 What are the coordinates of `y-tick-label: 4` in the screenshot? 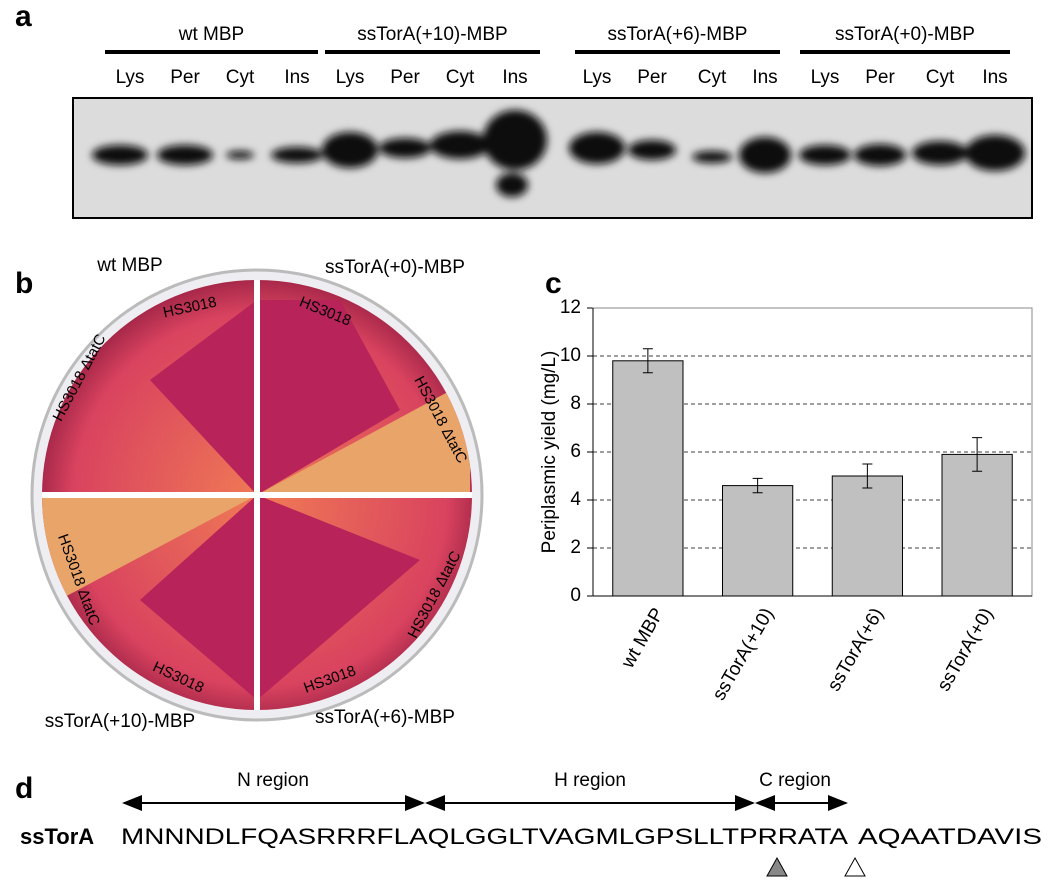 It's located at (575, 499).